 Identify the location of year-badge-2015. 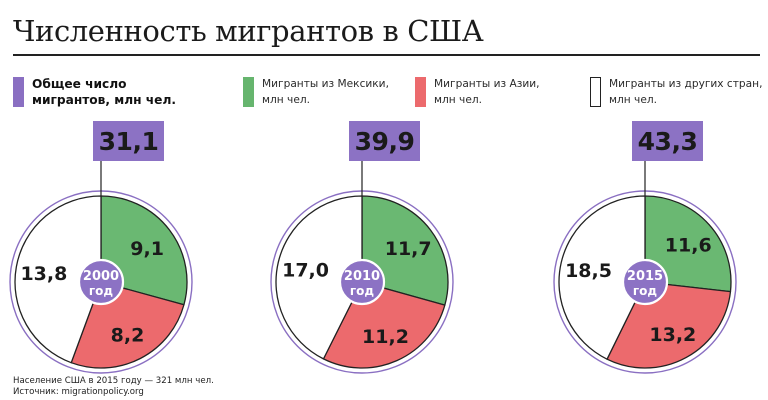
(645, 282).